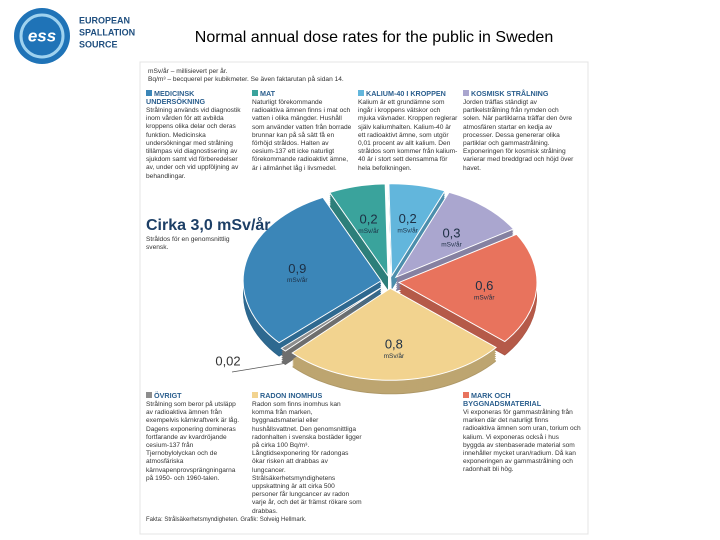  Describe the element at coordinates (176, 97) in the screenshot. I see `block-title: MEDICINSK UNDERSÖKNING` at that location.